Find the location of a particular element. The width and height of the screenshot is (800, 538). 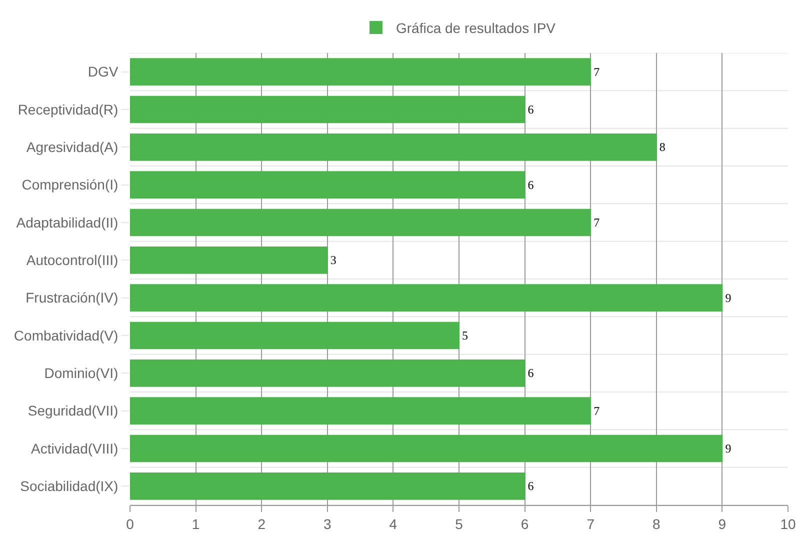

y-tick-label: Autocontrol(III) is located at coordinates (72, 260).